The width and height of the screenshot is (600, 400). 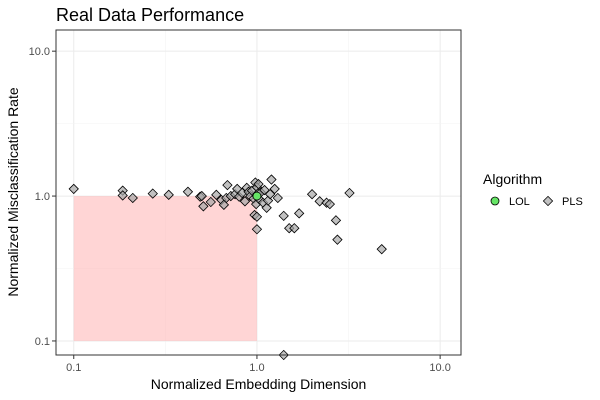 What do you see at coordinates (439, 368) in the screenshot?
I see `x-tick-label: 10.0` at bounding box center [439, 368].